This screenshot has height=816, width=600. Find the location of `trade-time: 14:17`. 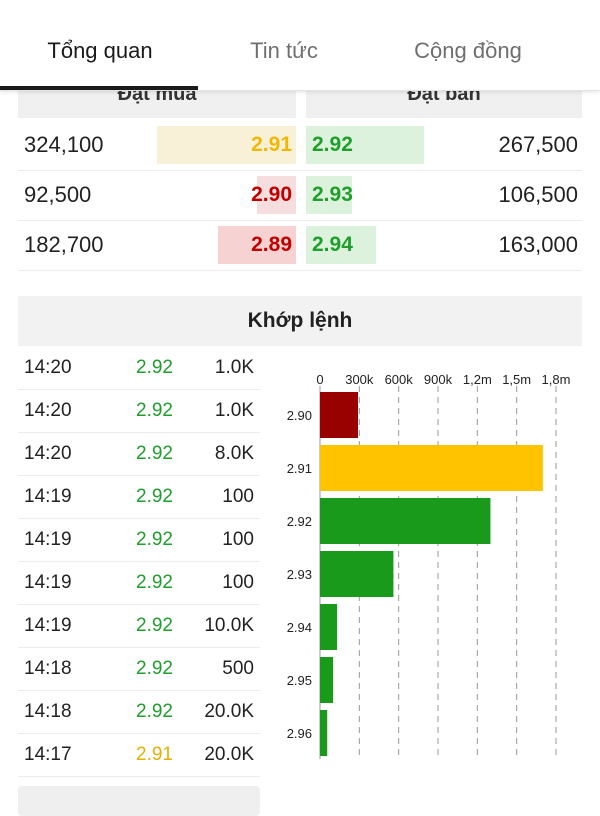

trade-time: 14:17 is located at coordinates (48, 754).